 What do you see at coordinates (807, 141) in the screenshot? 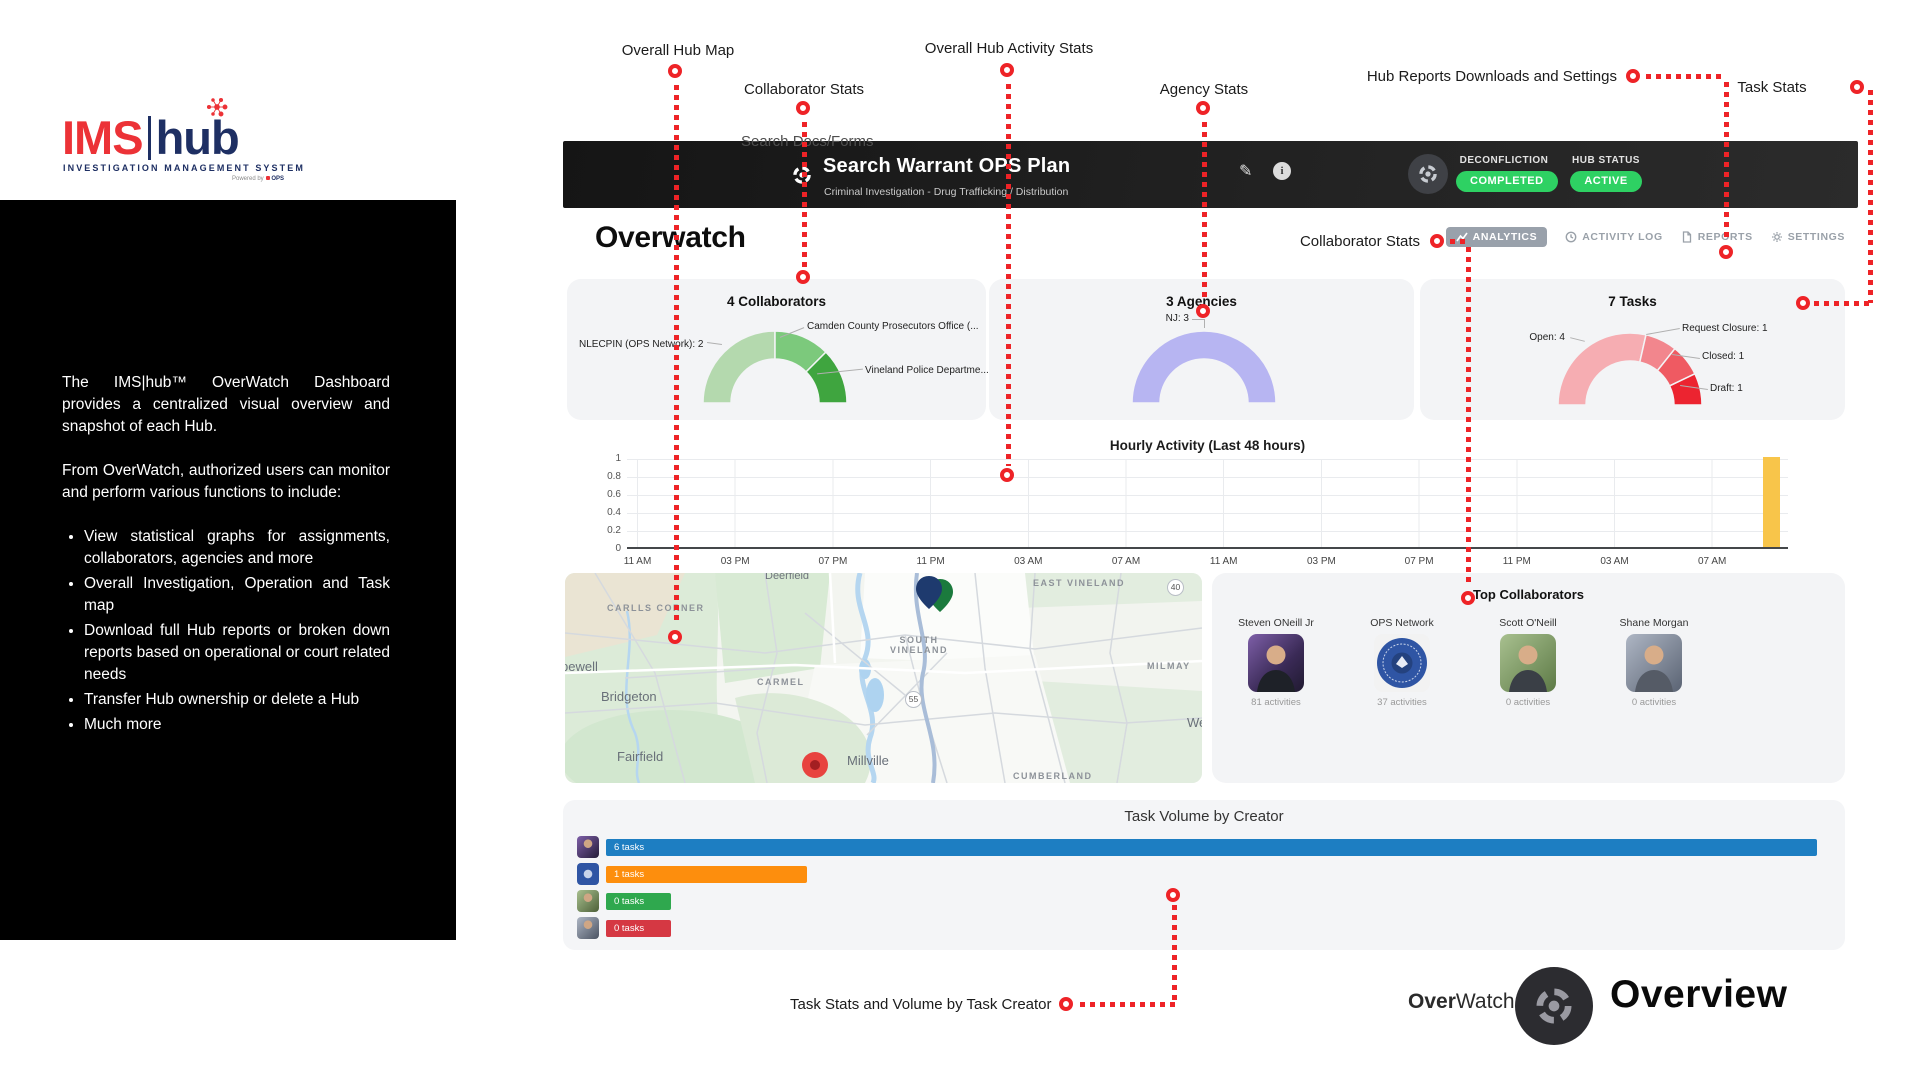
I see `ghost-search-docs-text: Search Docs/Forms` at bounding box center [807, 141].